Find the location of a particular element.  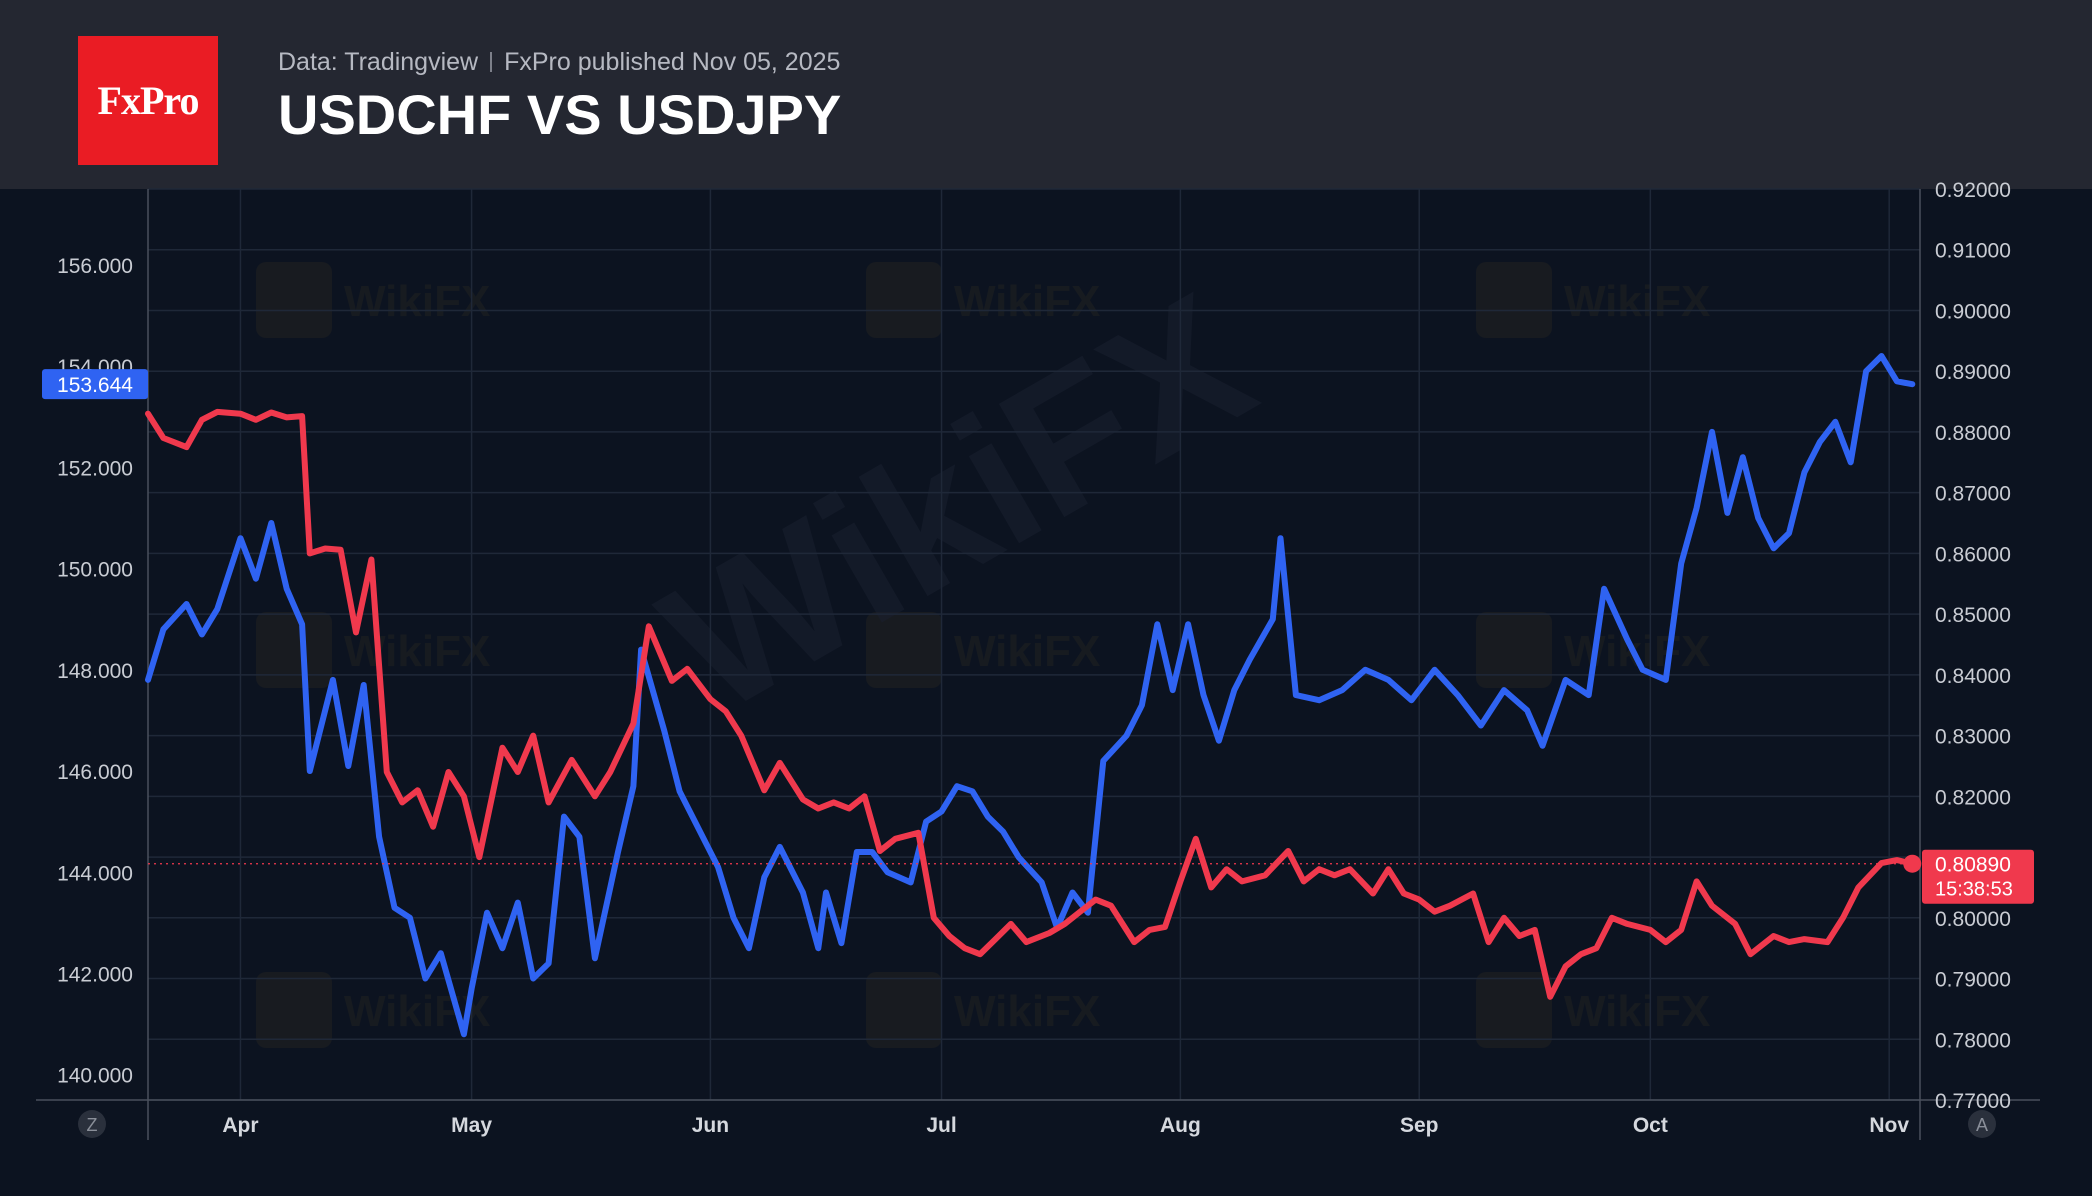

x-tick-label: Apr is located at coordinates (240, 1125).